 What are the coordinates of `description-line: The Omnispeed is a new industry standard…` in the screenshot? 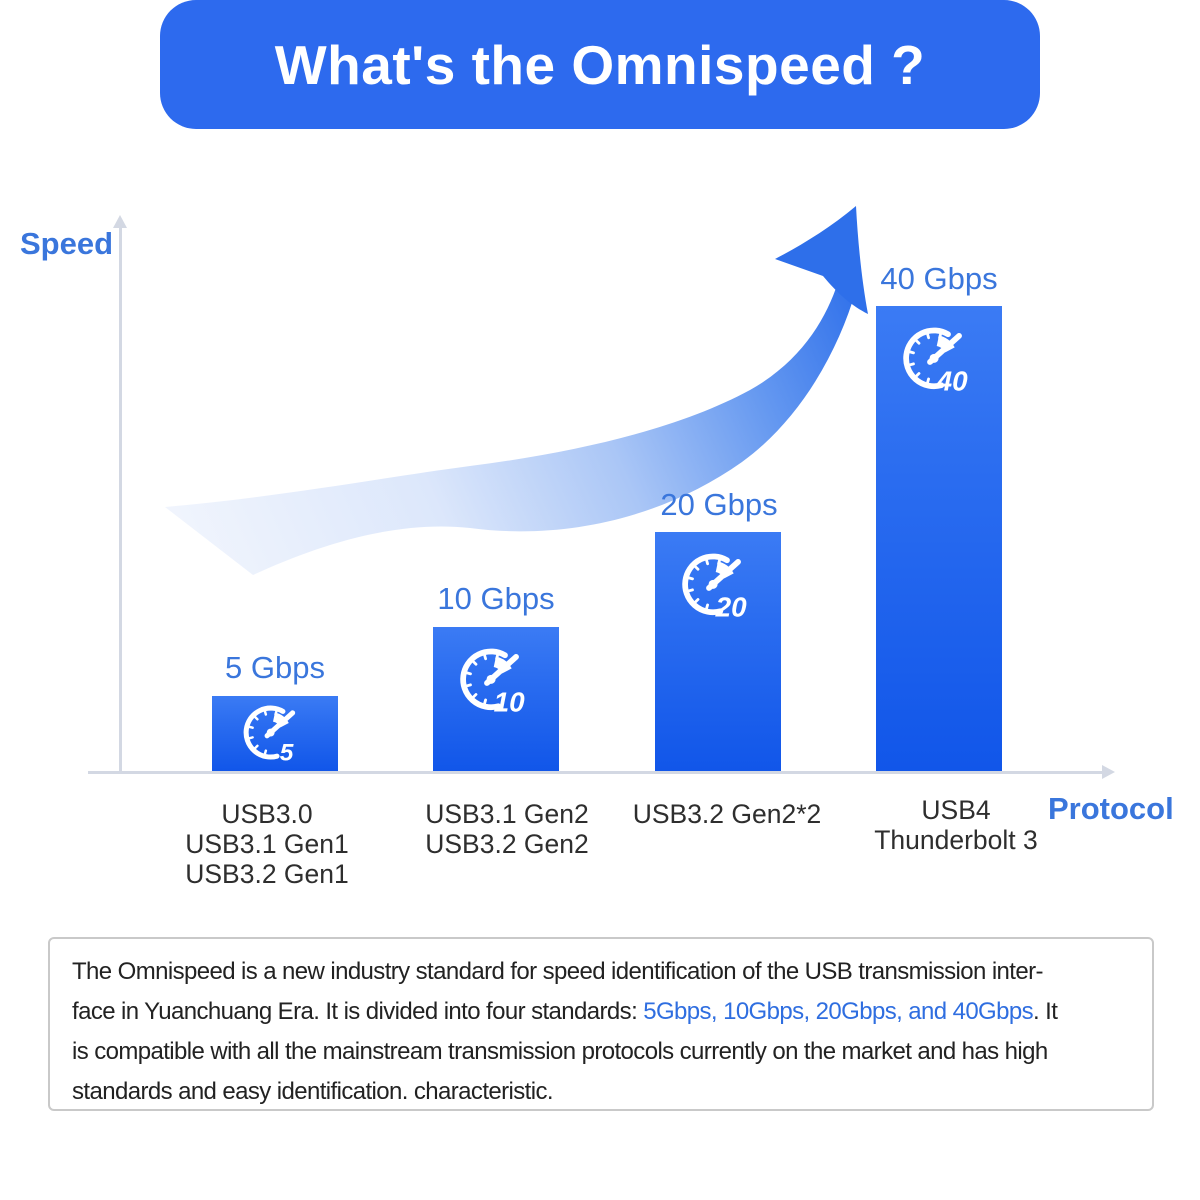 It's located at (558, 971).